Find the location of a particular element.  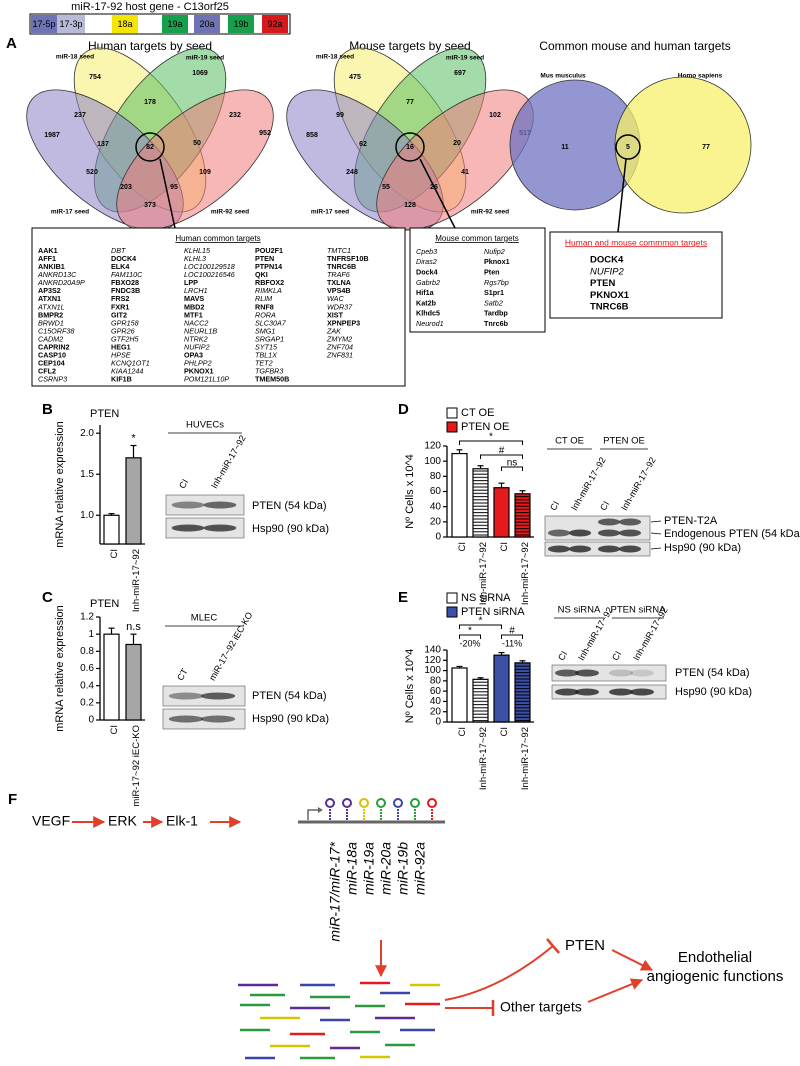

venn-count: 41 is located at coordinates (465, 172).